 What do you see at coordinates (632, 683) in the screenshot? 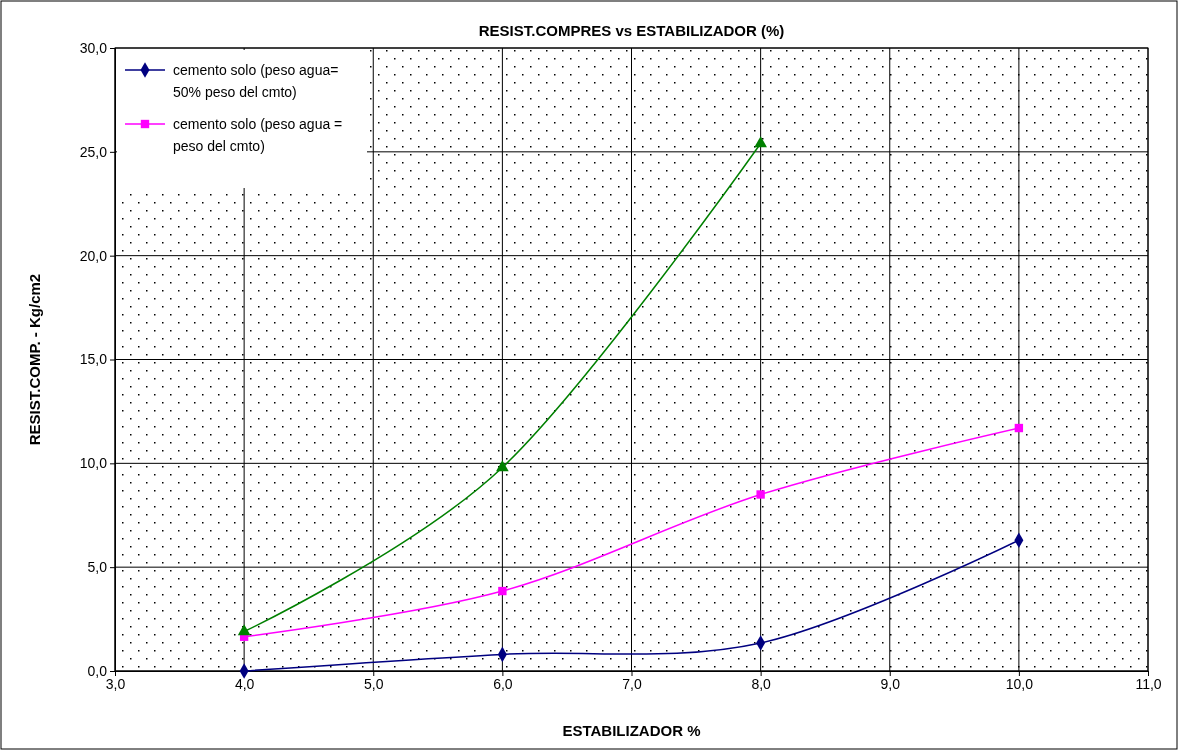
I see `x-tick-label: 7,0` at bounding box center [632, 683].